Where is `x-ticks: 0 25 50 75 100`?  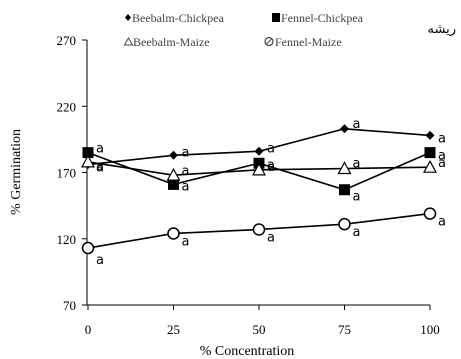
x-ticks: 0 25 50 75 100 is located at coordinates (262, 321).